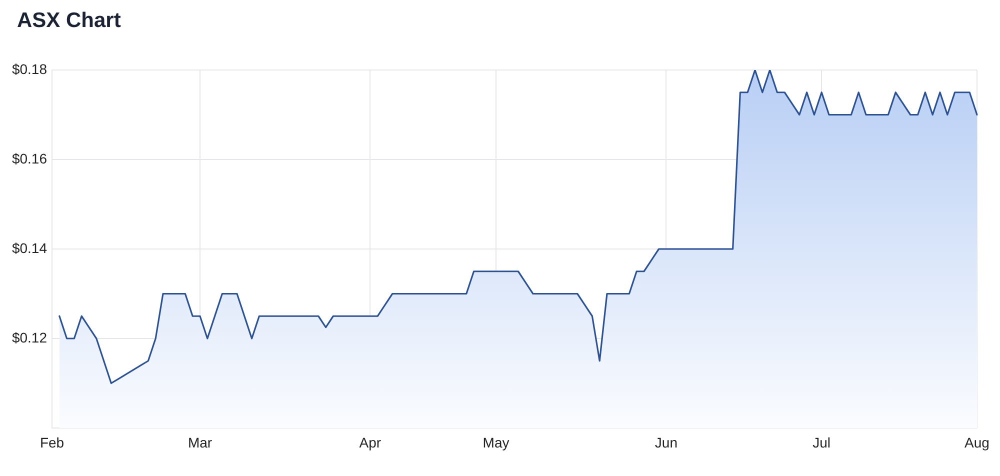 Image resolution: width=1000 pixels, height=476 pixels. Describe the element at coordinates (52, 442) in the screenshot. I see `x-tick-label: Feb` at that location.